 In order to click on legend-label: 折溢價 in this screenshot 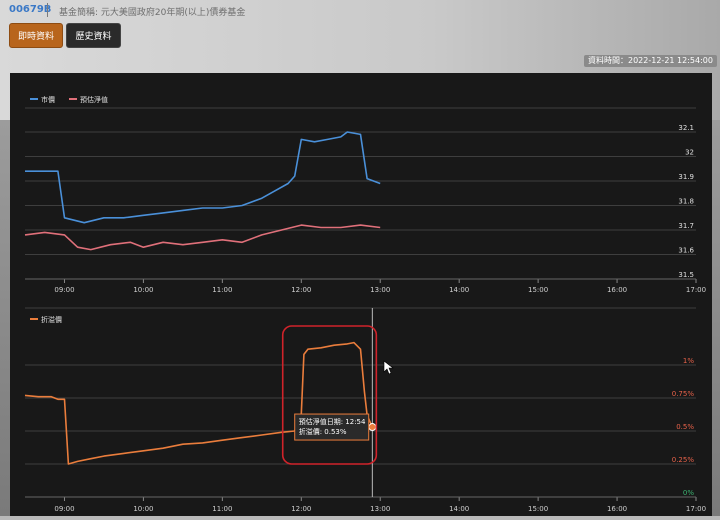, I will do `click(51, 319)`.